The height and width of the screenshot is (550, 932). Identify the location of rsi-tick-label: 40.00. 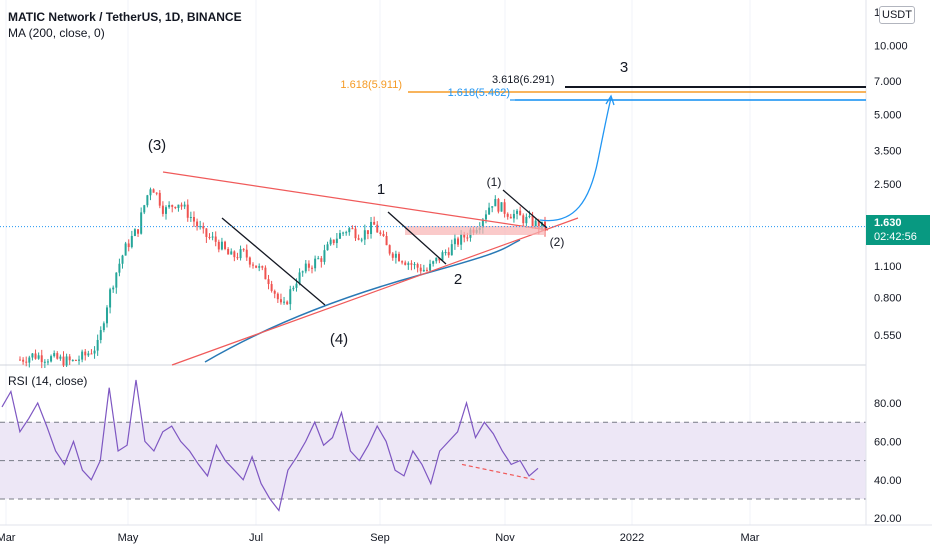
(888, 481).